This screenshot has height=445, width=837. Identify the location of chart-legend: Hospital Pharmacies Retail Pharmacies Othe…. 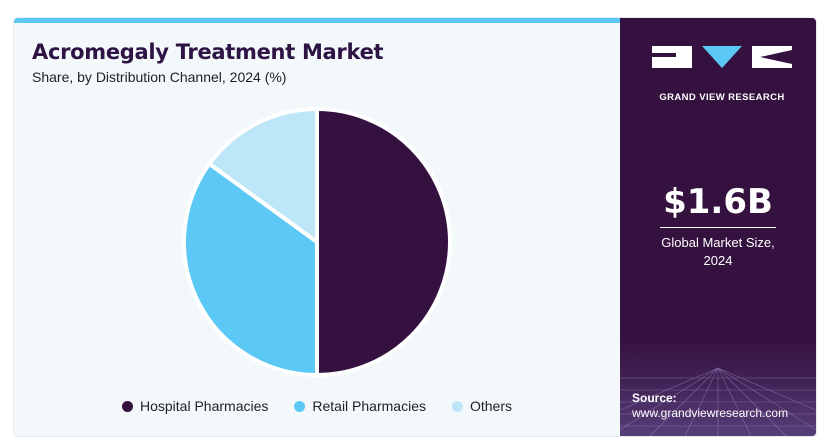
(317, 406).